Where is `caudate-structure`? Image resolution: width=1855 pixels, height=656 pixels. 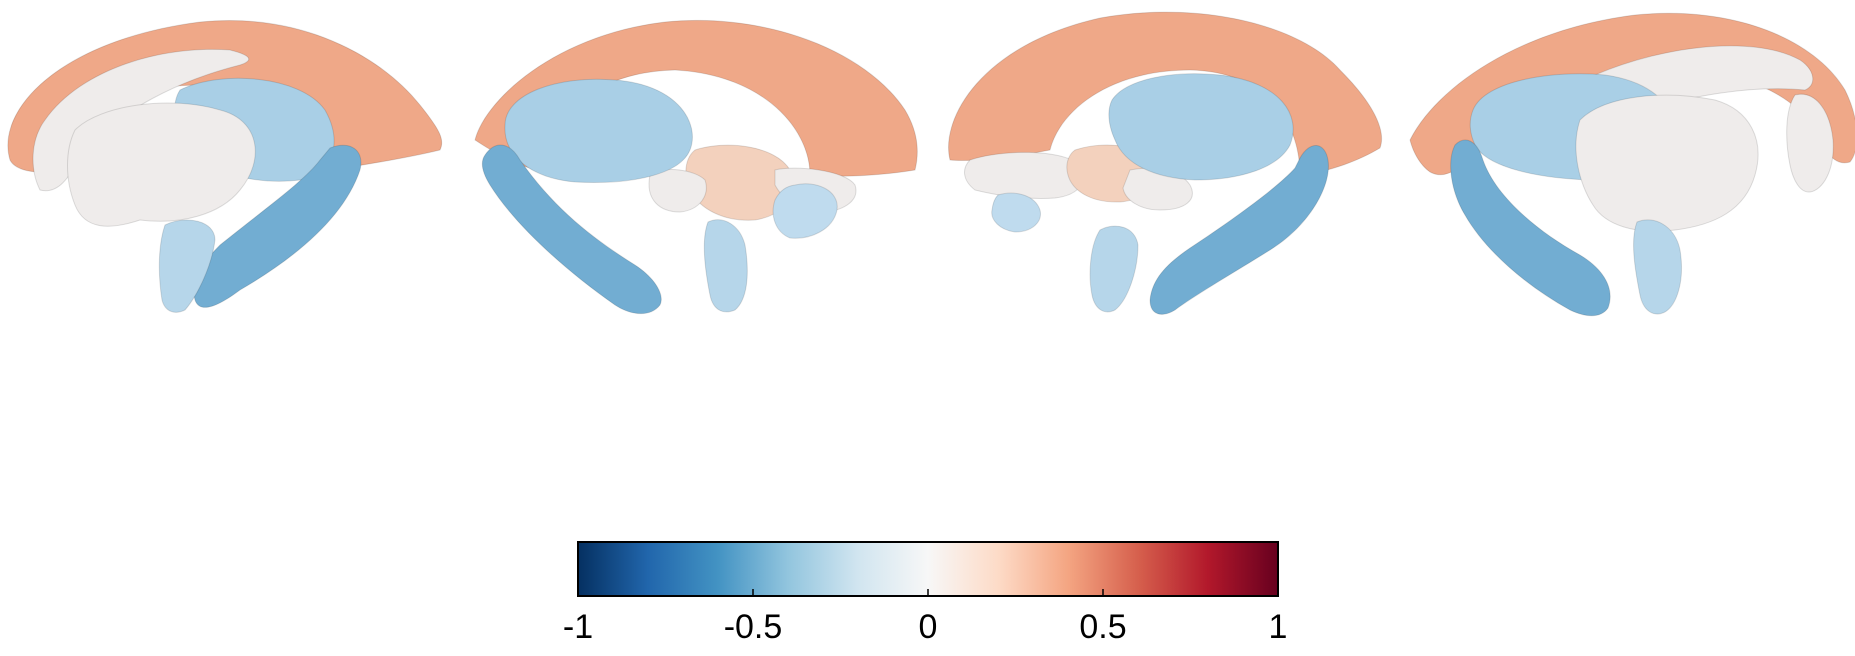
caudate-structure is located at coordinates (1165, 93).